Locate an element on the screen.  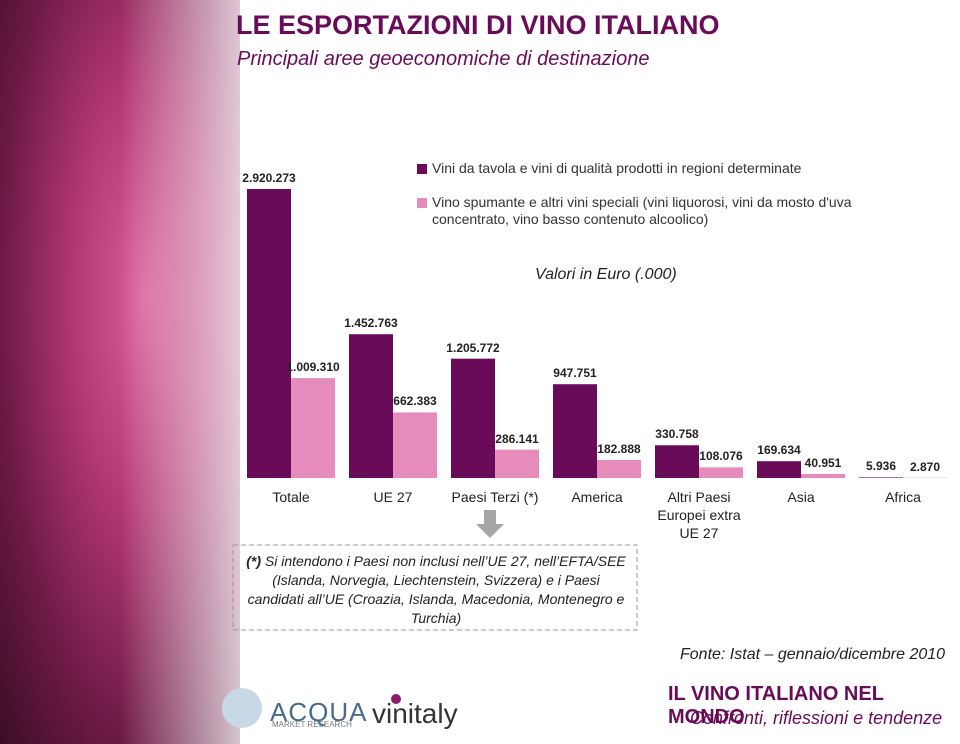
value-label: 330.758 is located at coordinates (677, 434).